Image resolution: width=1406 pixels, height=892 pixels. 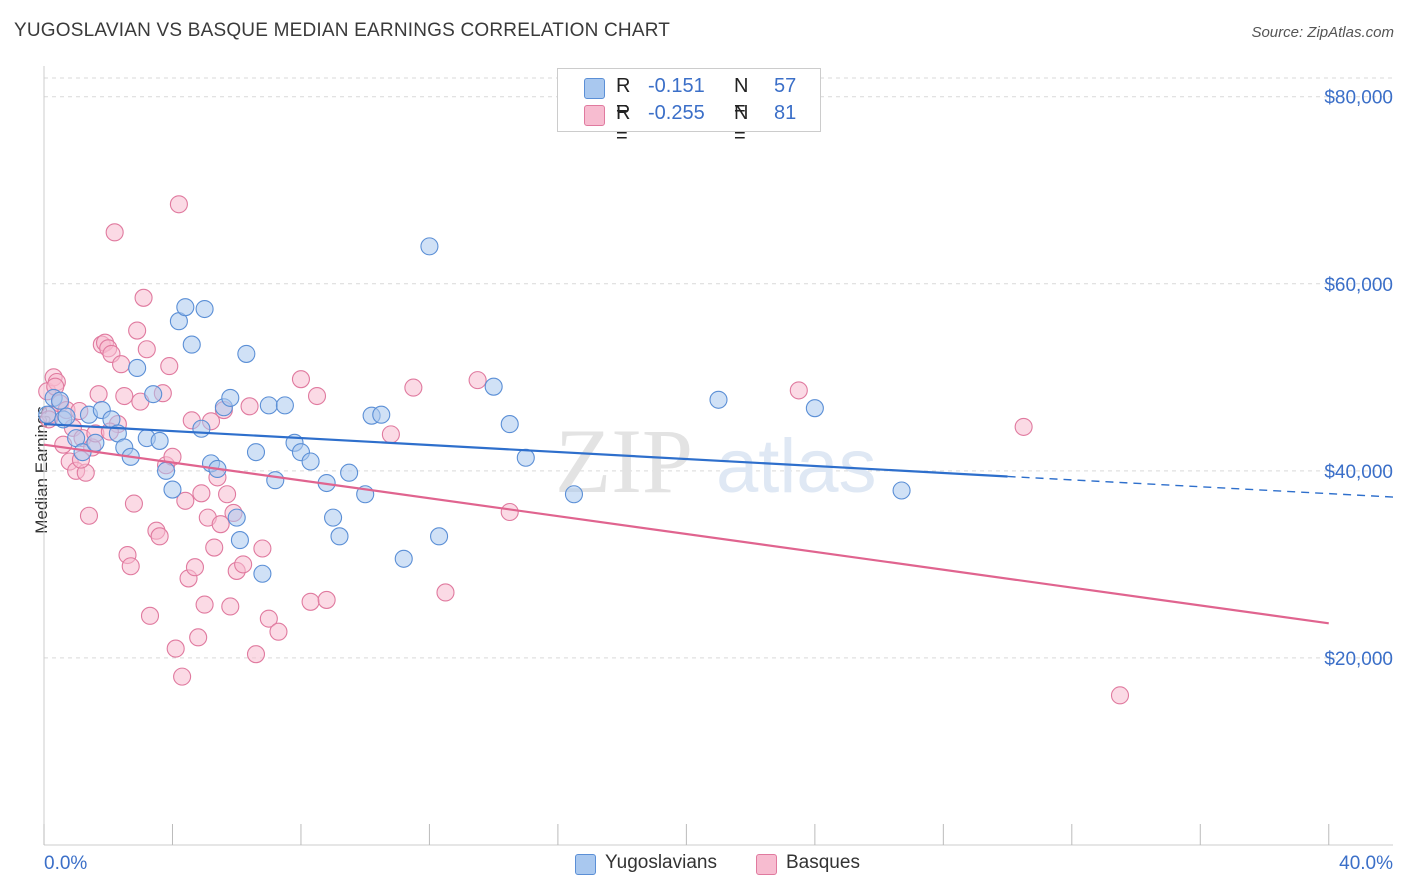 I want to click on yugo-trend-line, so click(x=525, y=450).